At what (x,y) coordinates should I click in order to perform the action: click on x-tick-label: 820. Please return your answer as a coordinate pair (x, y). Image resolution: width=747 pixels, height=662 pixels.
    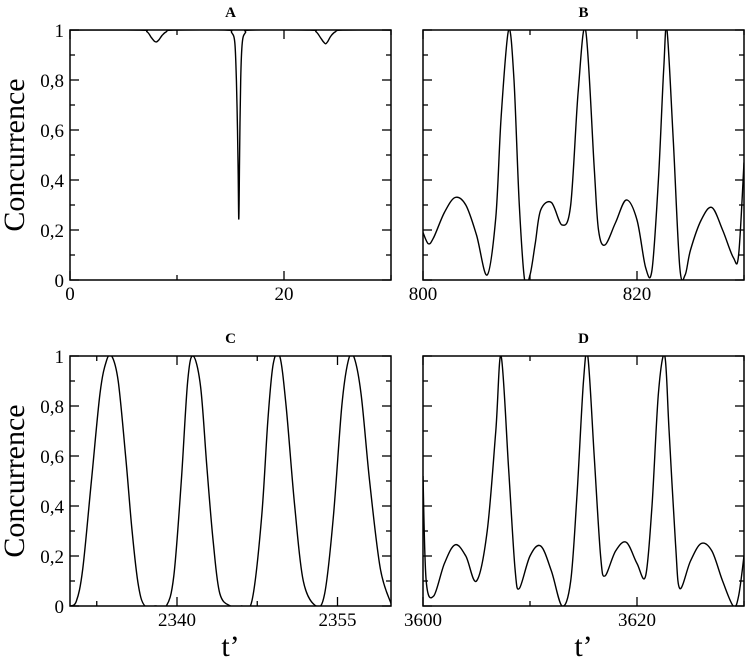
    Looking at the image, I should click on (637, 294).